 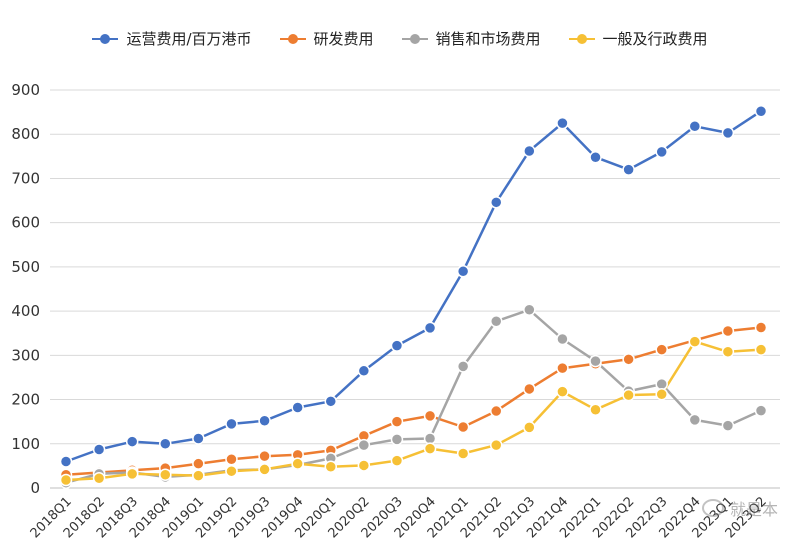 I want to click on y-tick-label: 100, so click(x=25, y=444).